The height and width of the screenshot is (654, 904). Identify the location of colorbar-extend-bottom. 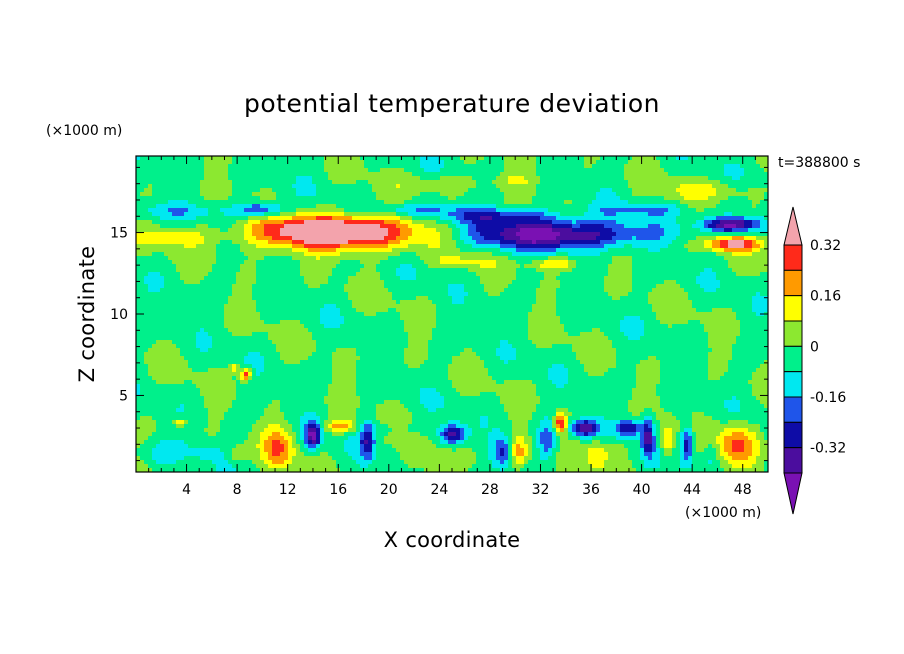
(793, 493).